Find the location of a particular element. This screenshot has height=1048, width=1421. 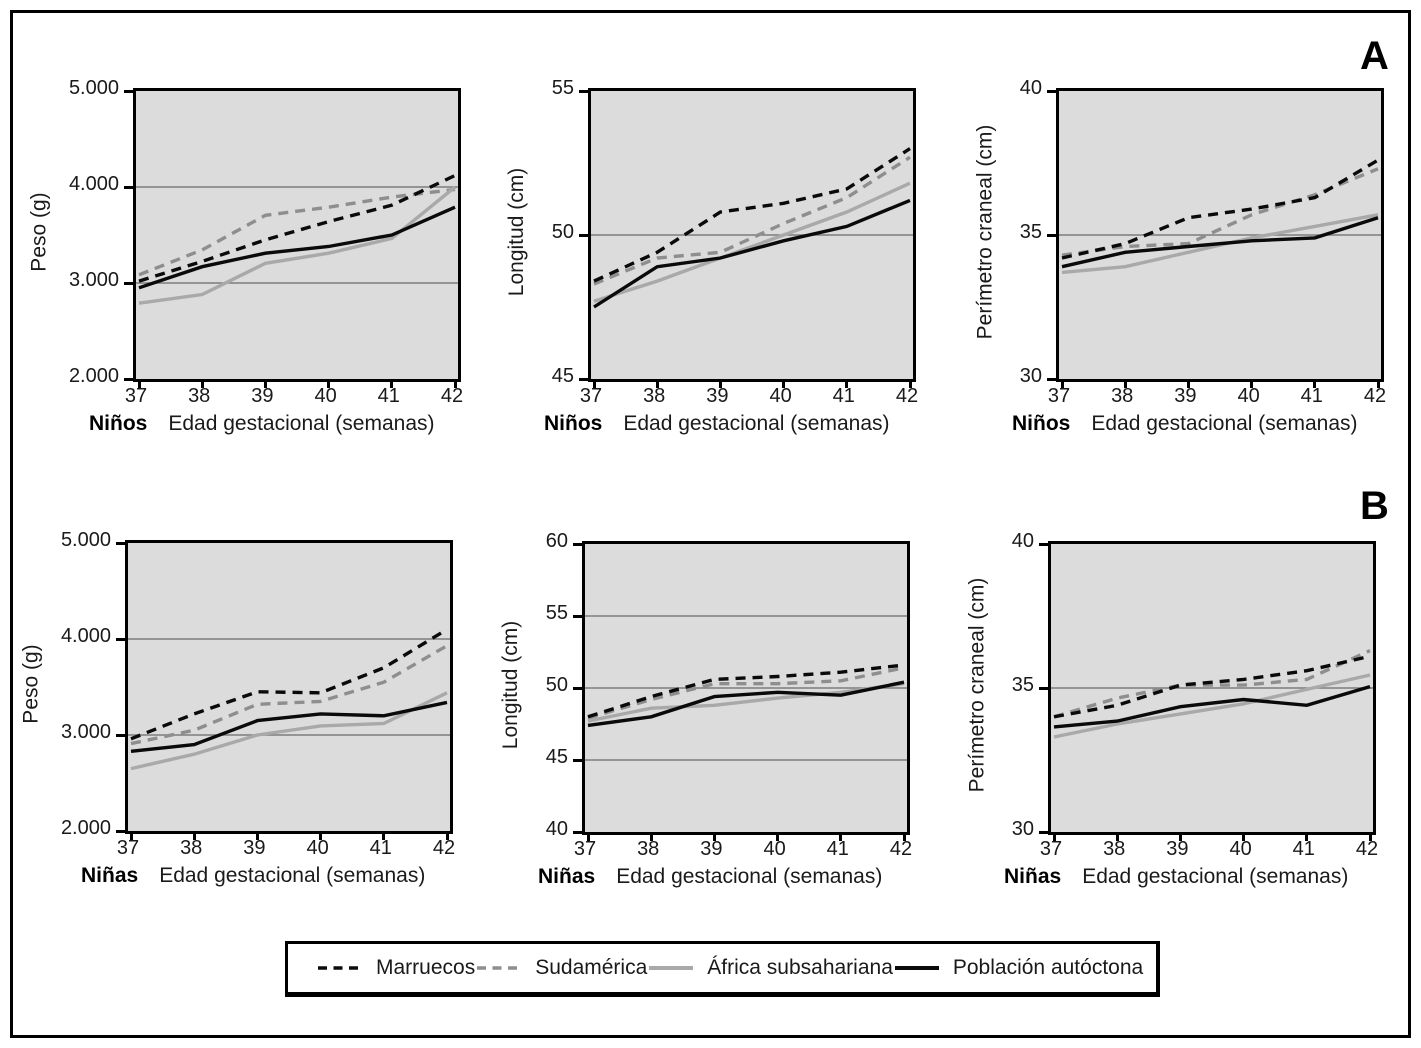

gray-solid-line-icon is located at coordinates (671, 968).